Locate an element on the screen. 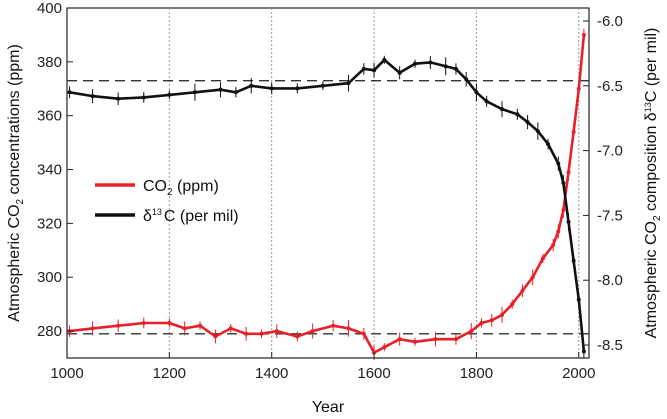  y-right-tick-label: -8.5 is located at coordinates (610, 345).